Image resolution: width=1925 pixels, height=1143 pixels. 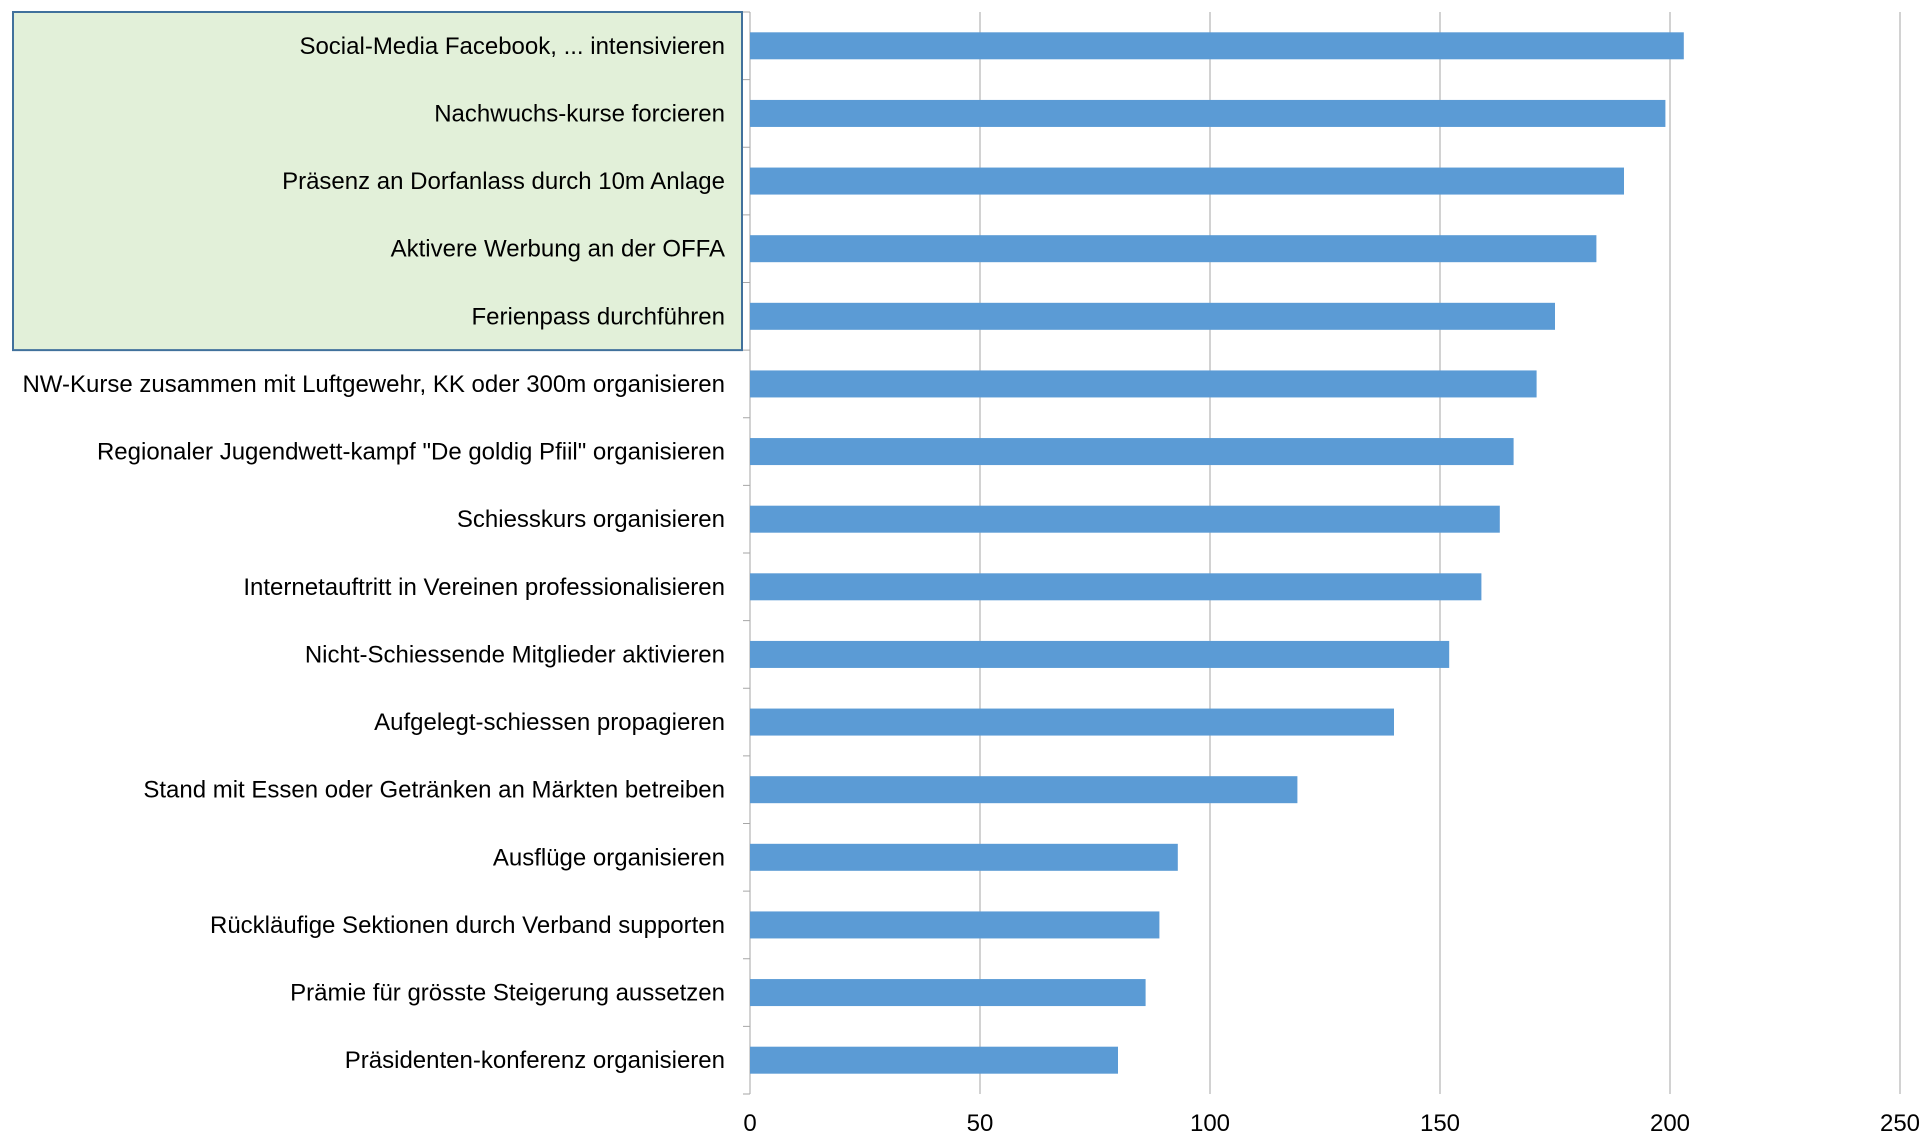 What do you see at coordinates (1331, 1123) in the screenshot?
I see `x-tick-labels: 0 50 100 150 200 250` at bounding box center [1331, 1123].